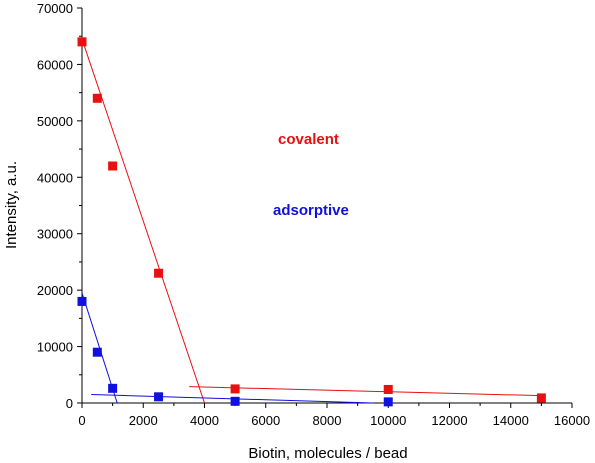  Describe the element at coordinates (55, 64) in the screenshot. I see `y-tick-label: 60000` at that location.